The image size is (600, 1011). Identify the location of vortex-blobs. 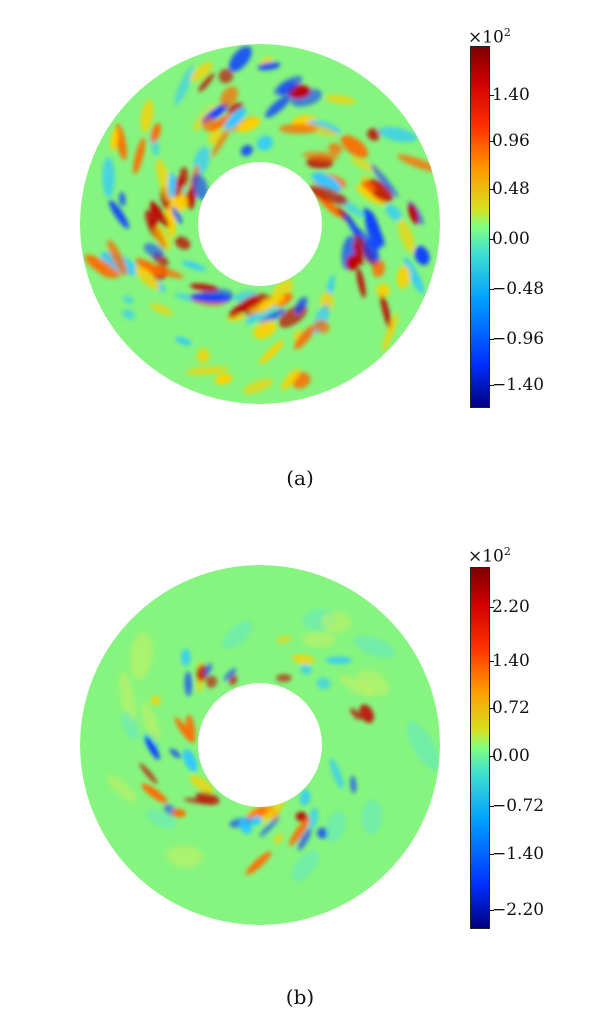
(256, 755).